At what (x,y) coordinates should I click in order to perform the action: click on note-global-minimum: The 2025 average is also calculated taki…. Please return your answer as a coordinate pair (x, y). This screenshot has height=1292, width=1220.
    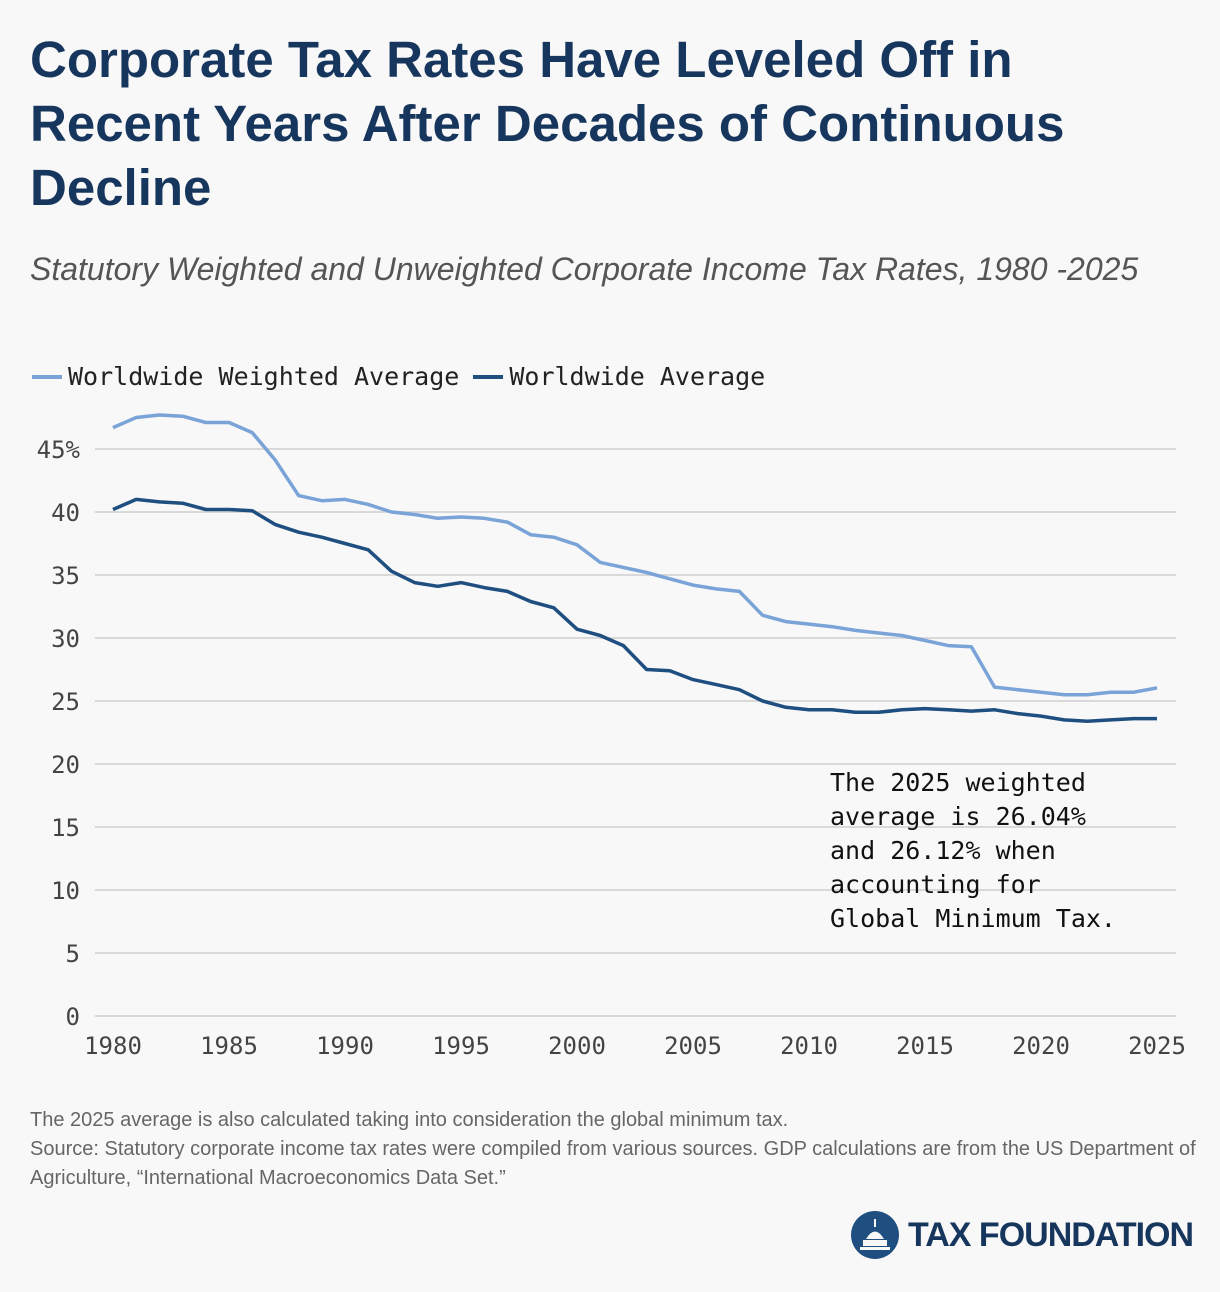
    Looking at the image, I should click on (409, 1120).